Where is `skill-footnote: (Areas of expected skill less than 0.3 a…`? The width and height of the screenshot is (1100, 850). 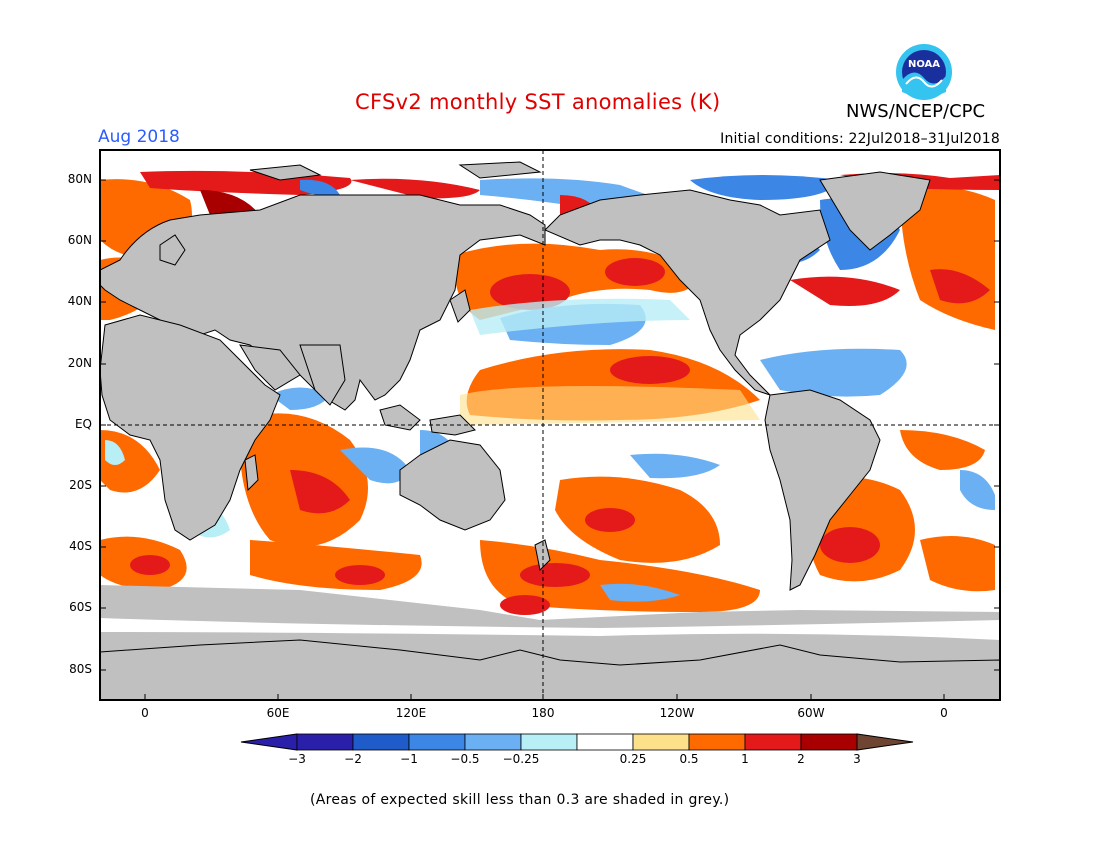
skill-footnote: (Areas of expected skill less than 0.3 a… is located at coordinates (520, 800).